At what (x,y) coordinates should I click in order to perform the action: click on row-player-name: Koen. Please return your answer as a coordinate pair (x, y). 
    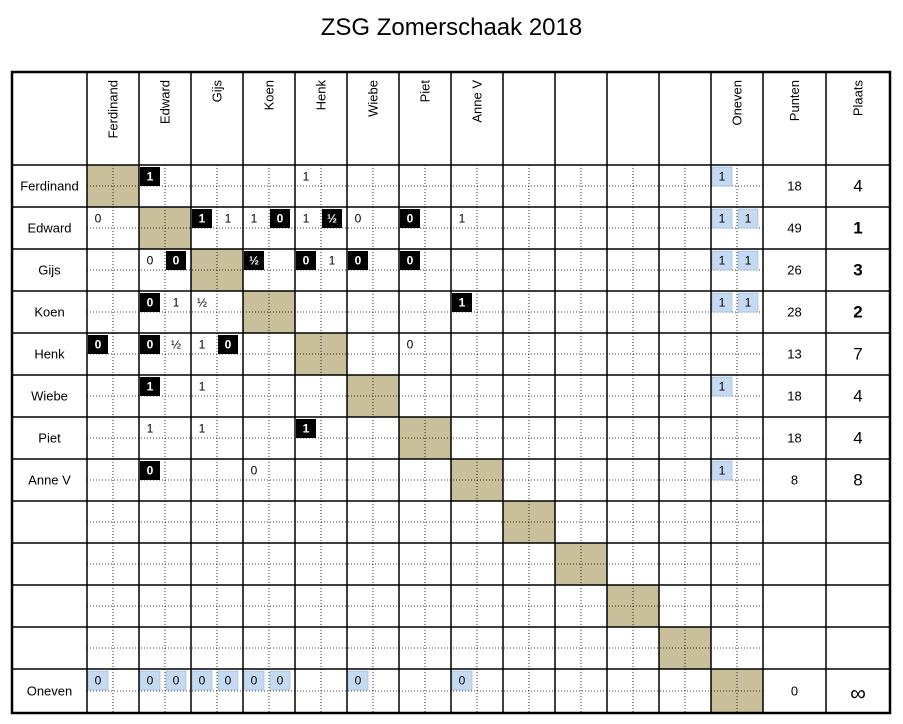
    Looking at the image, I should click on (49, 312).